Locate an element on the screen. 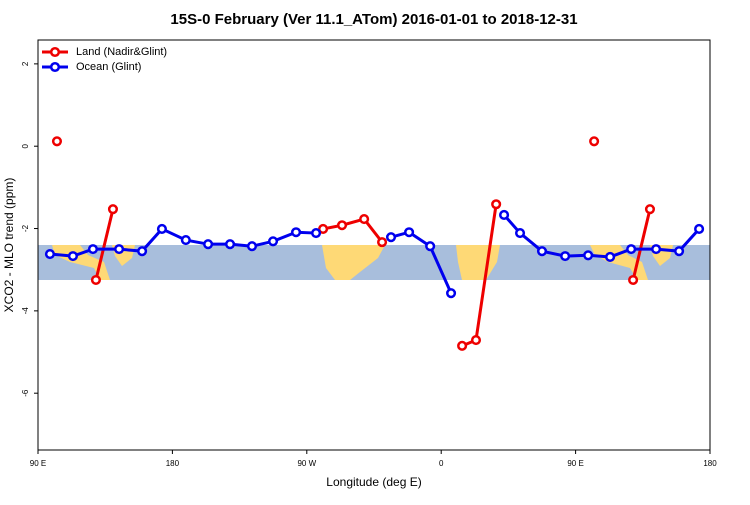  y-tick-label: 2 is located at coordinates (25, 63).